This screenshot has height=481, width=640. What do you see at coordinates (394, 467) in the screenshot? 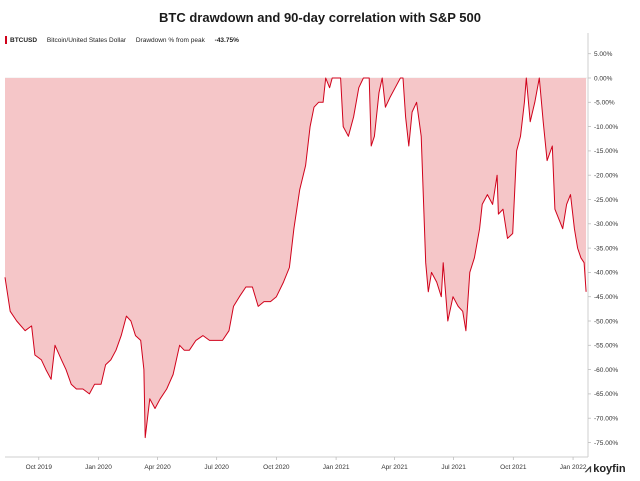
I see `x-tick-label: Apr 2021` at bounding box center [394, 467].